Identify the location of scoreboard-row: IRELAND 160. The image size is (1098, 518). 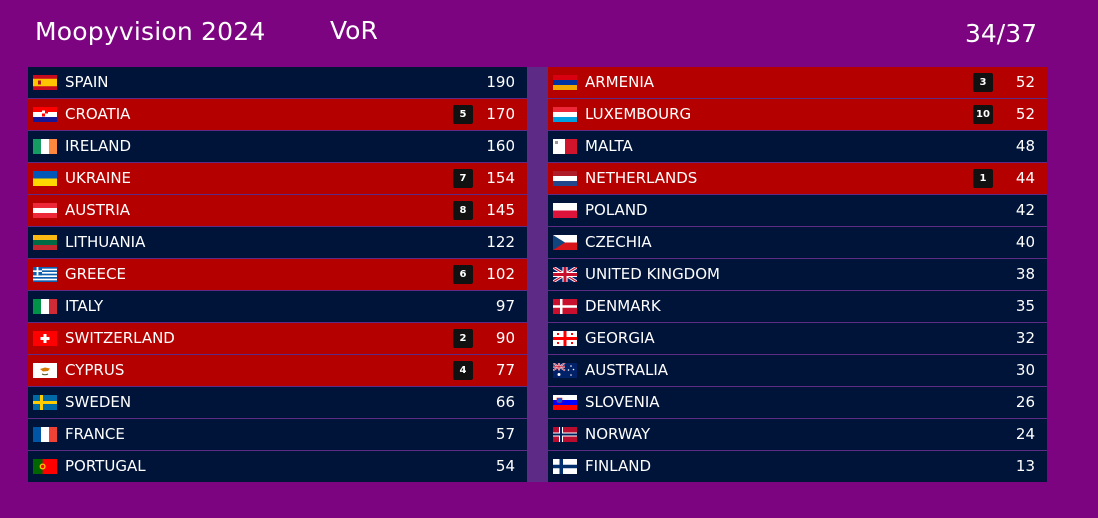
(277, 146).